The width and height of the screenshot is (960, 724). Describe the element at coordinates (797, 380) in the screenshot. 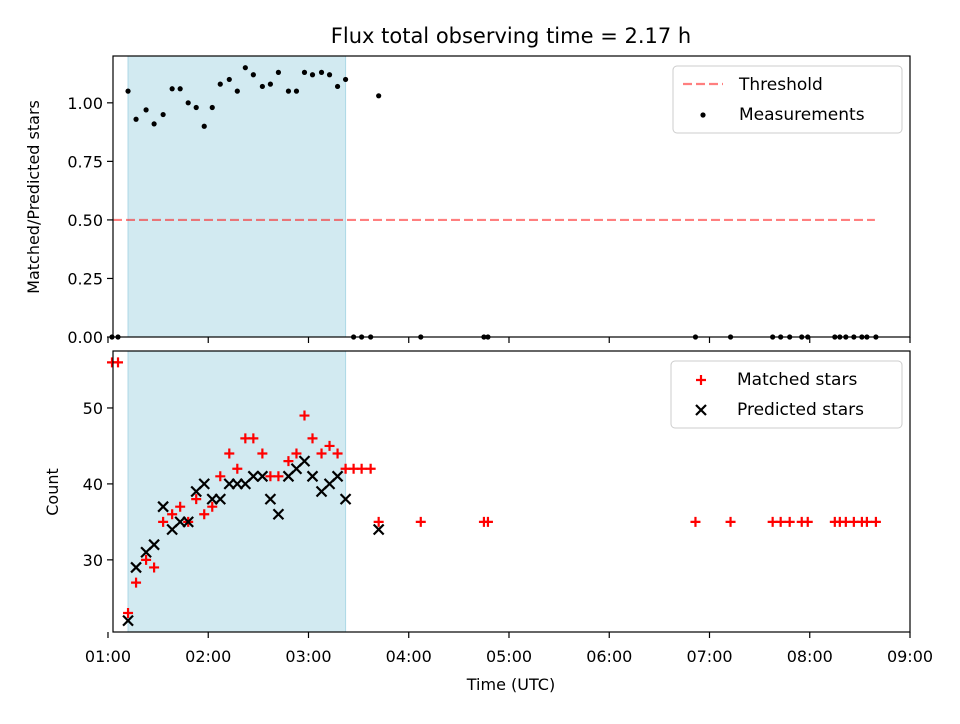

I see `legend-matched-label: Matched stars` at that location.